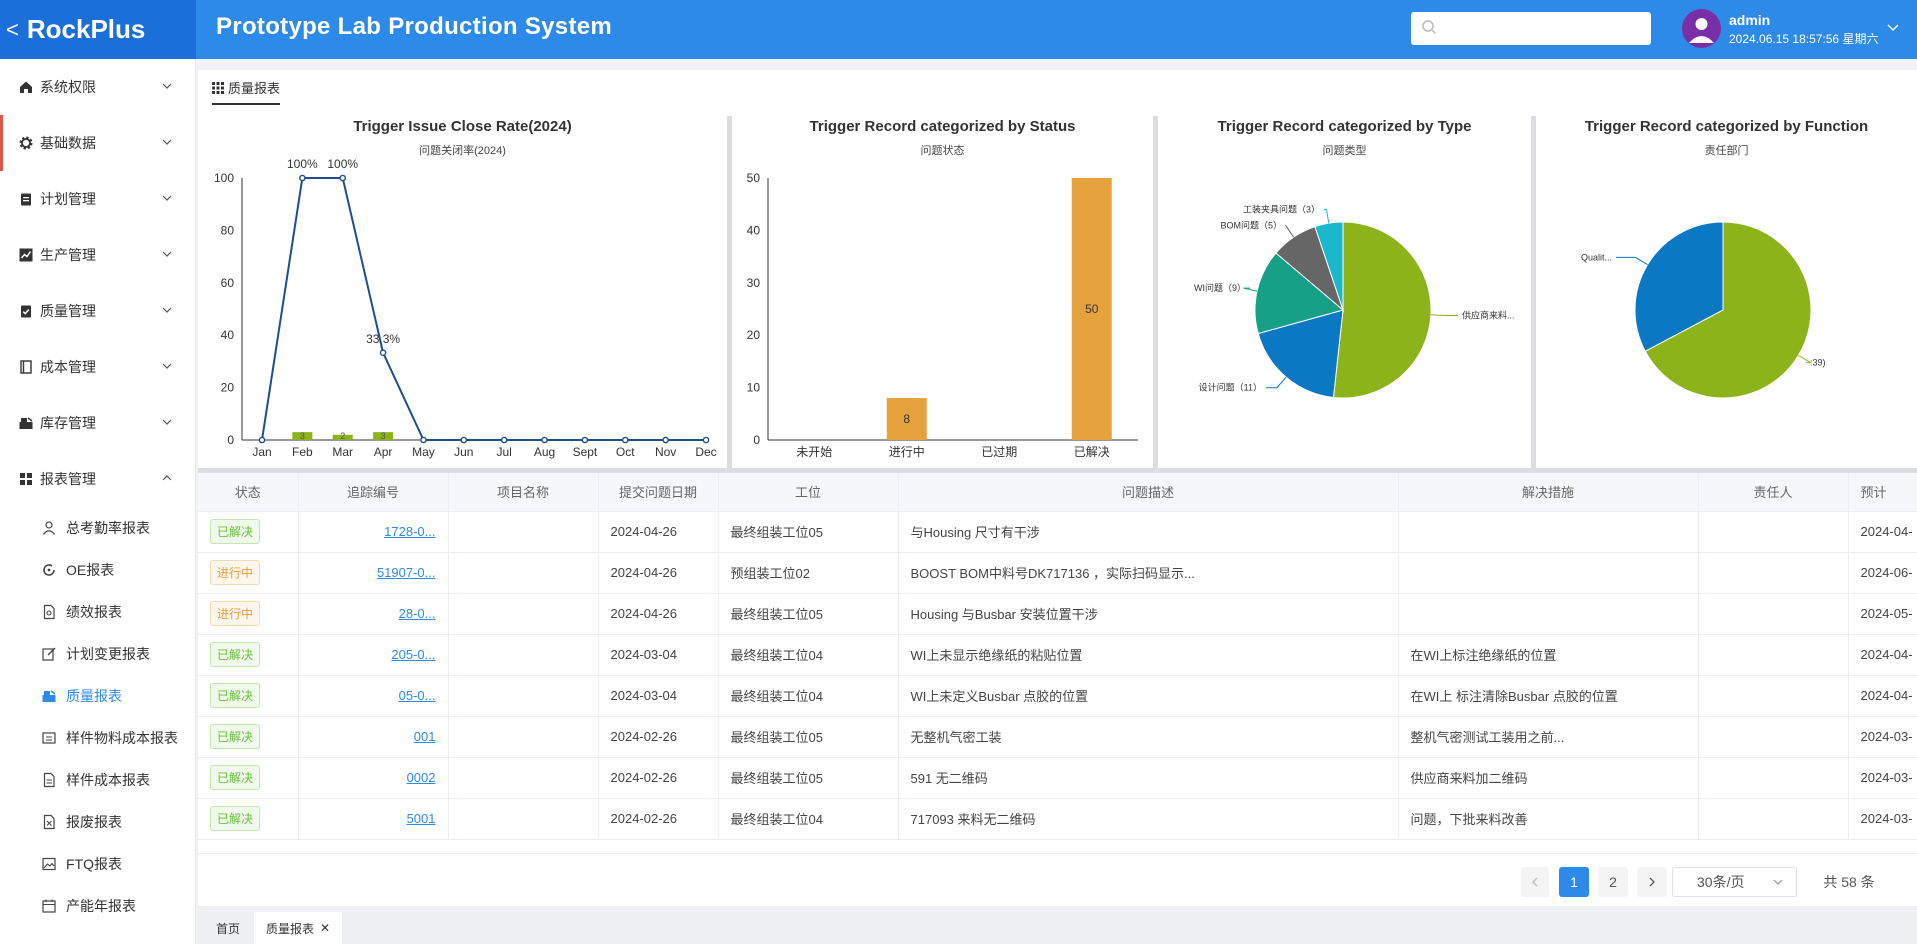  I want to click on column-header: 提交问题日期, so click(658, 492).